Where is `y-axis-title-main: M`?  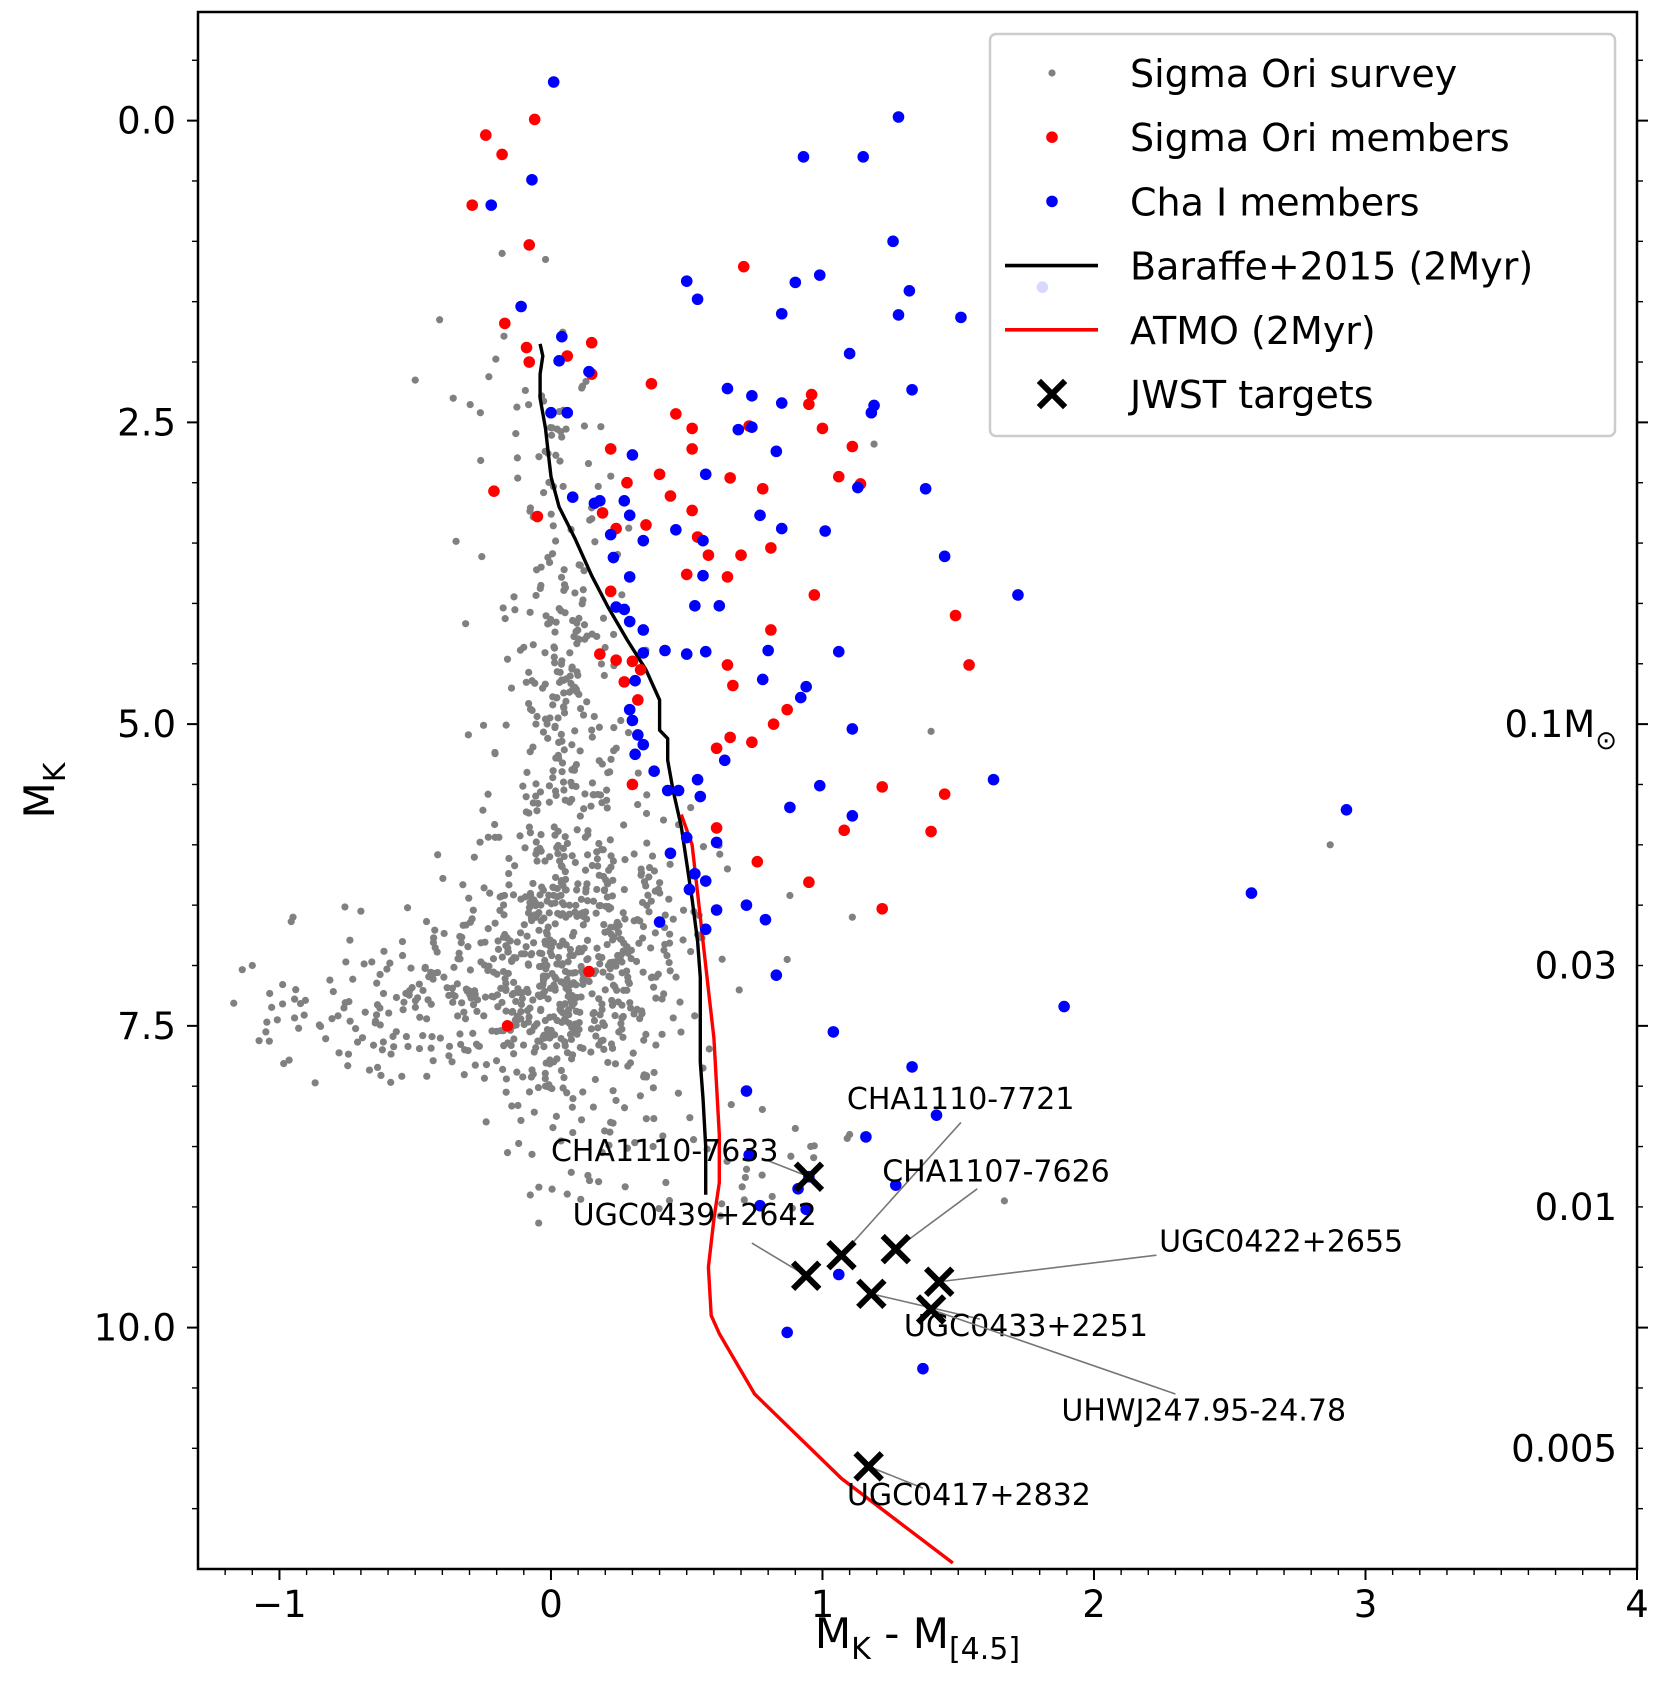 y-axis-title-main: M is located at coordinates (39, 800).